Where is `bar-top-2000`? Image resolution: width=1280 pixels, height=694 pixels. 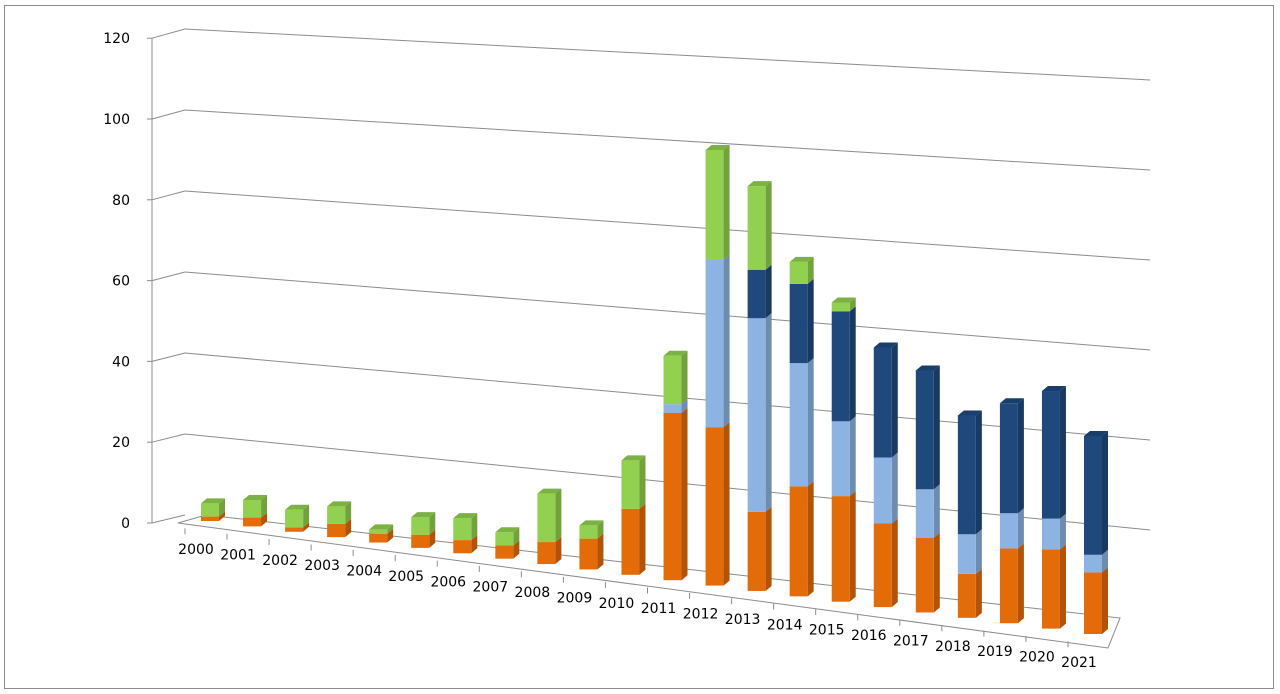
bar-top-2000 is located at coordinates (213, 501).